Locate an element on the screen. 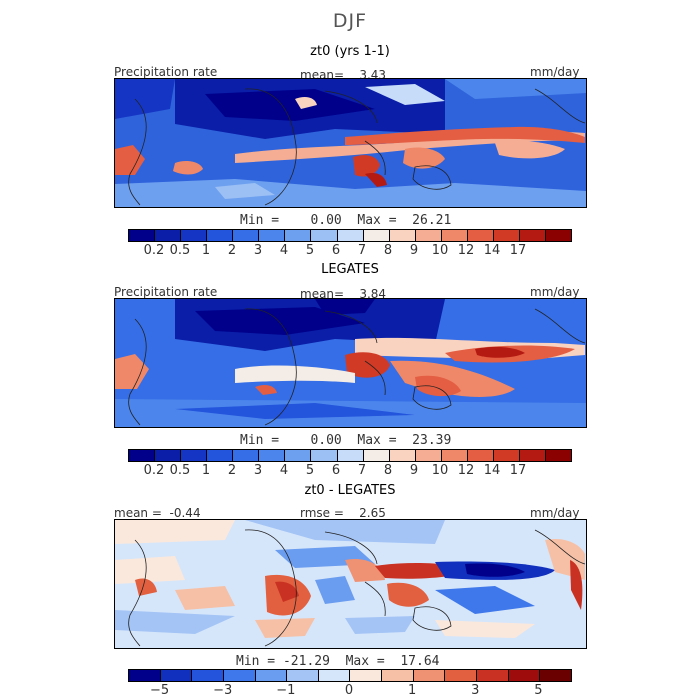  panel-3-field is located at coordinates (350, 584).